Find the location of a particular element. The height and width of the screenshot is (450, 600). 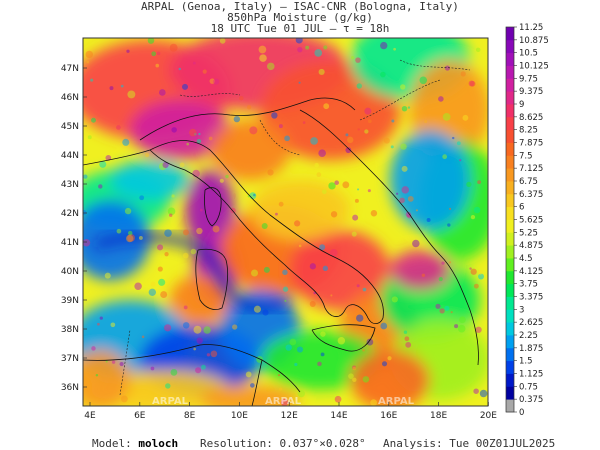

colorbar-label: 3.375 is located at coordinates (531, 298).